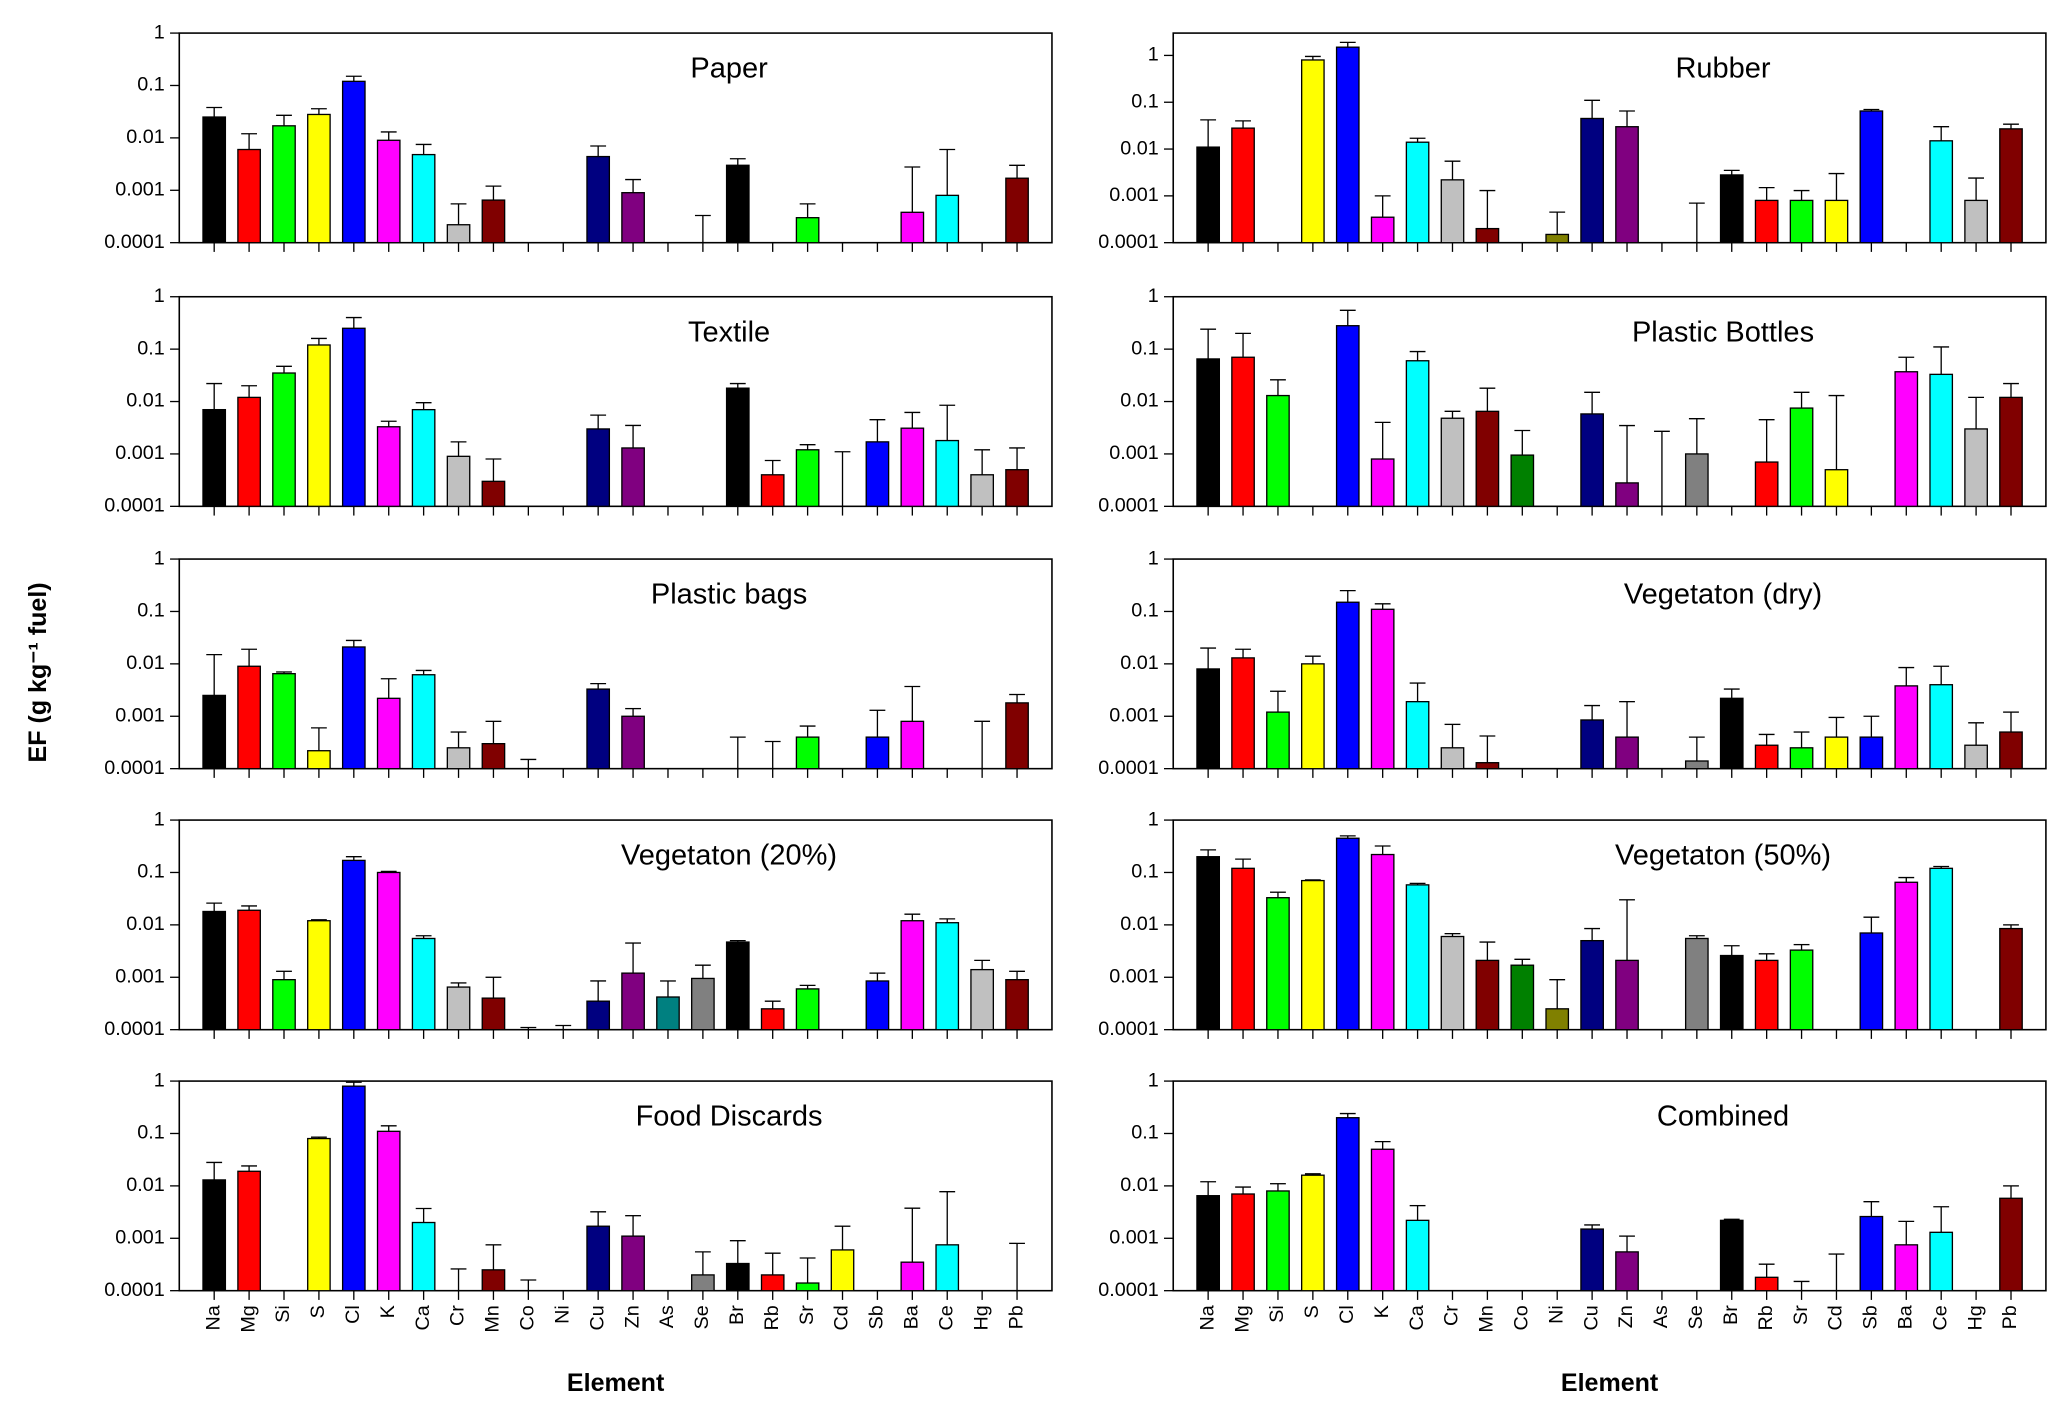  Describe the element at coordinates (578, 137) in the screenshot. I see `panel: 0.0001 0.001 0.01 0.1 1 Paper` at that location.